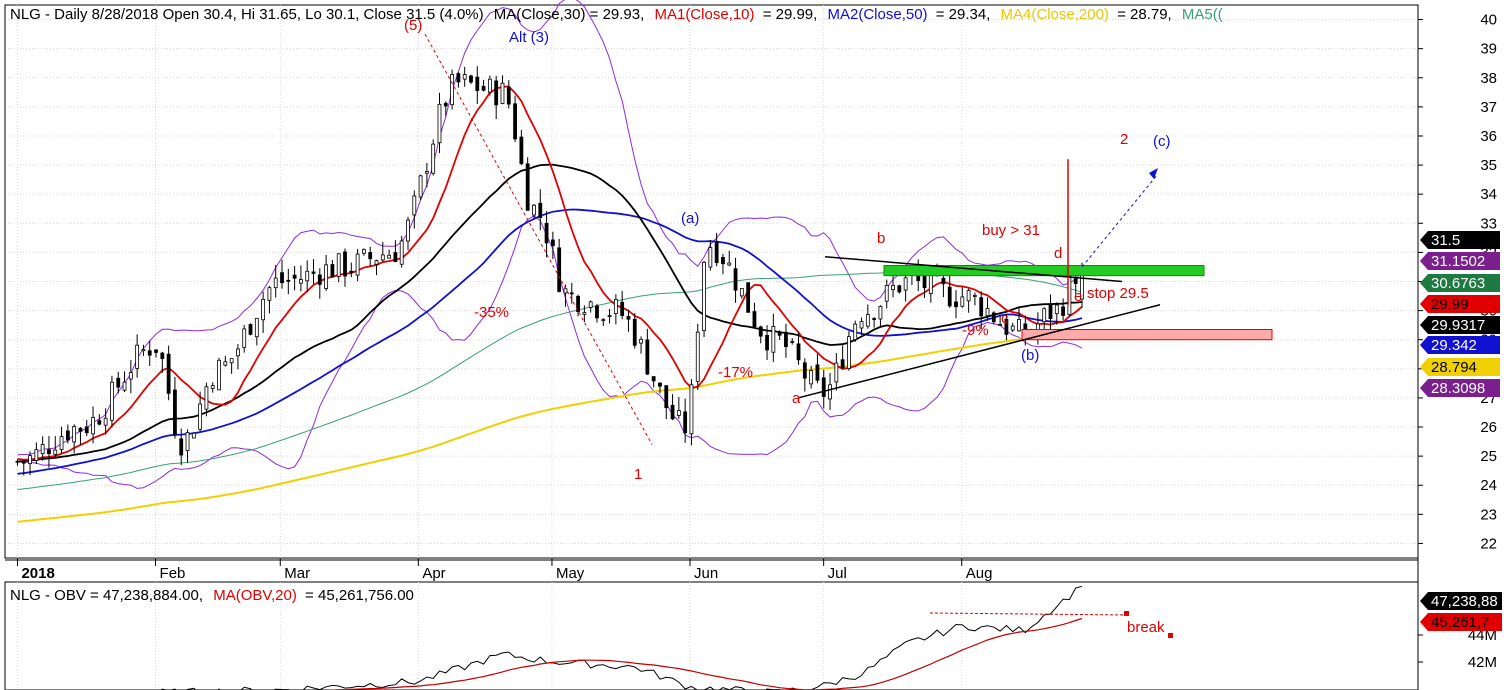  Describe the element at coordinates (1460, 304) in the screenshot. I see `price-tag-bg` at that location.